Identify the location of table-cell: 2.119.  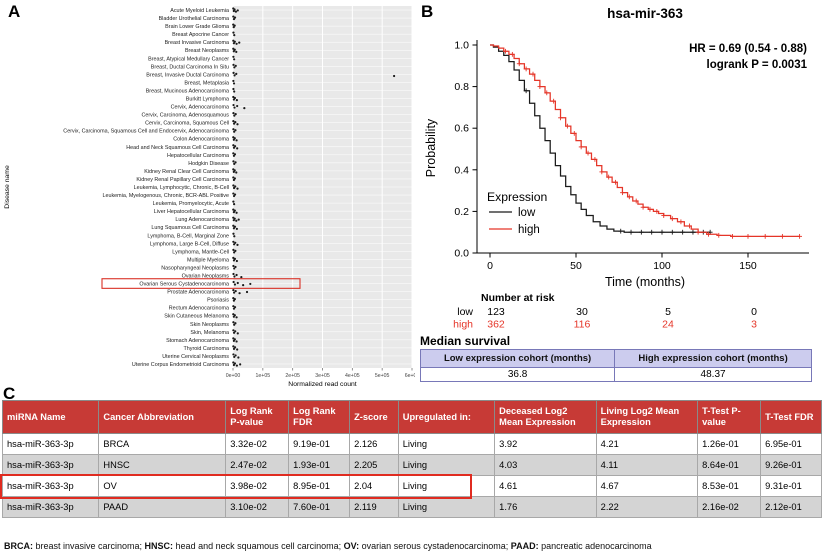
(374, 507).